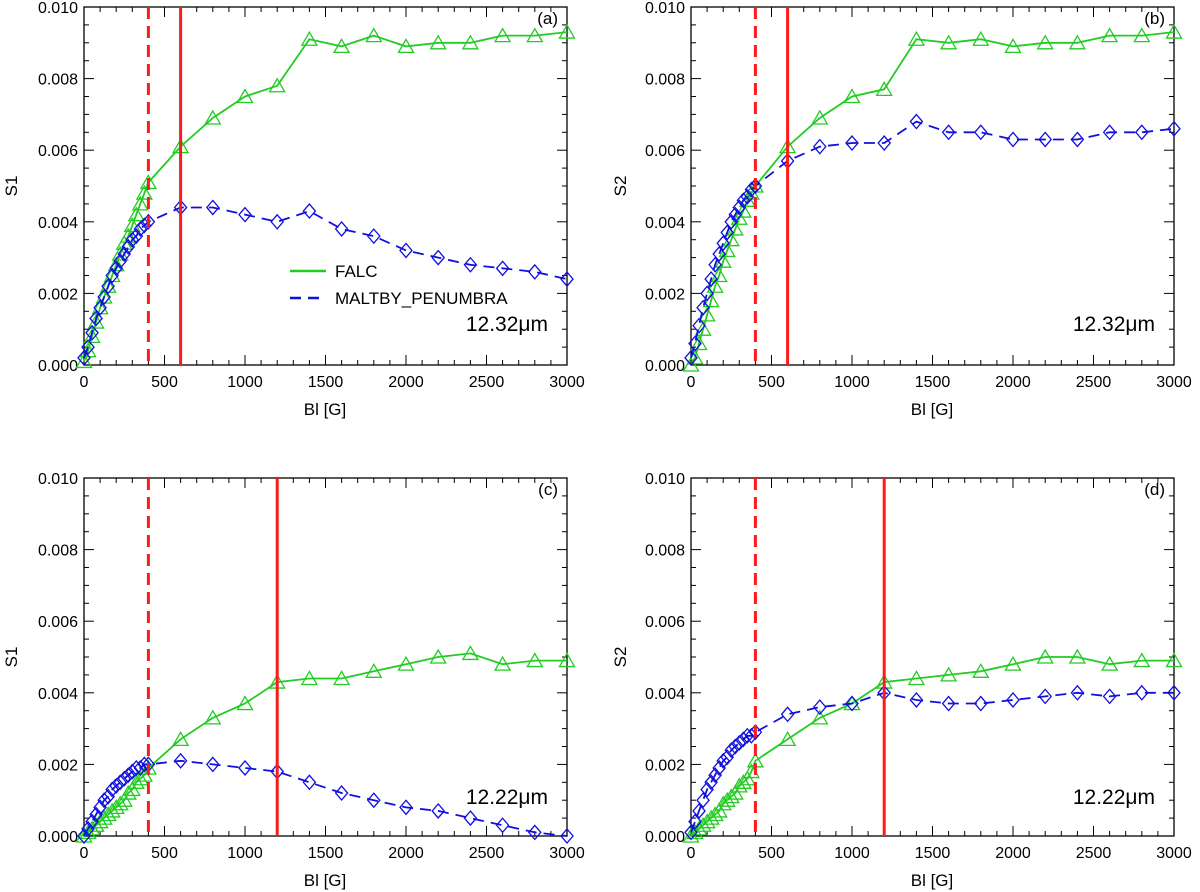 The image size is (1200, 892). What do you see at coordinates (567, 853) in the screenshot?
I see `panel-c-xtick-label: 3000` at bounding box center [567, 853].